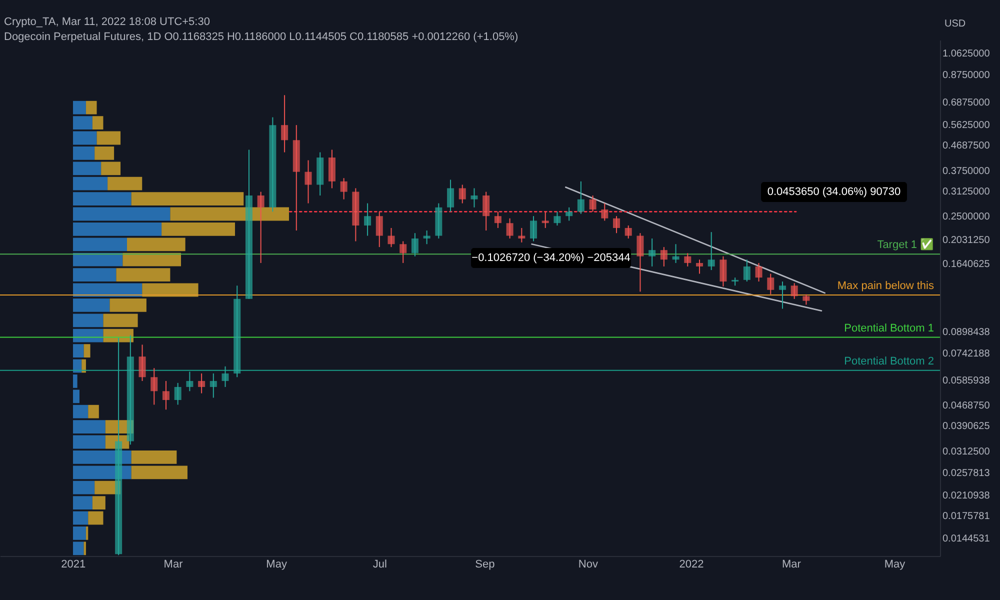 The image size is (1000, 600). Describe the element at coordinates (261, 37) in the screenshot. I see `chart-subtitle: Dogecoin Perpetual Futures, 1D O0.1168325 H0.1186000 L0.1144505 C0.1180585 +0.0012260 (+1.05%)` at that location.